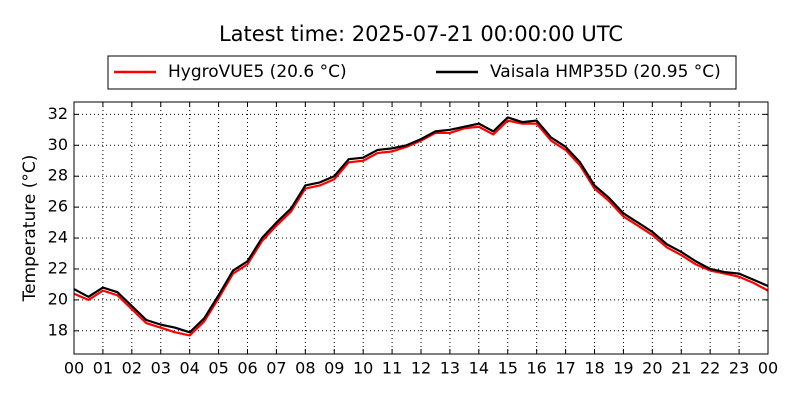 The width and height of the screenshot is (800, 400). Describe the element at coordinates (161, 368) in the screenshot. I see `x-tick-label: 03` at that location.